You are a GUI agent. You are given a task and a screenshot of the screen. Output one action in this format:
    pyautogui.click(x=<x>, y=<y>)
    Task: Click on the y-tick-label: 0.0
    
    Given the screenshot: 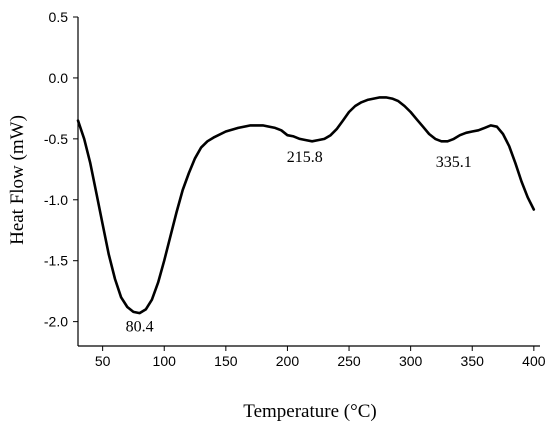 What is the action you would take?
    pyautogui.click(x=59, y=78)
    